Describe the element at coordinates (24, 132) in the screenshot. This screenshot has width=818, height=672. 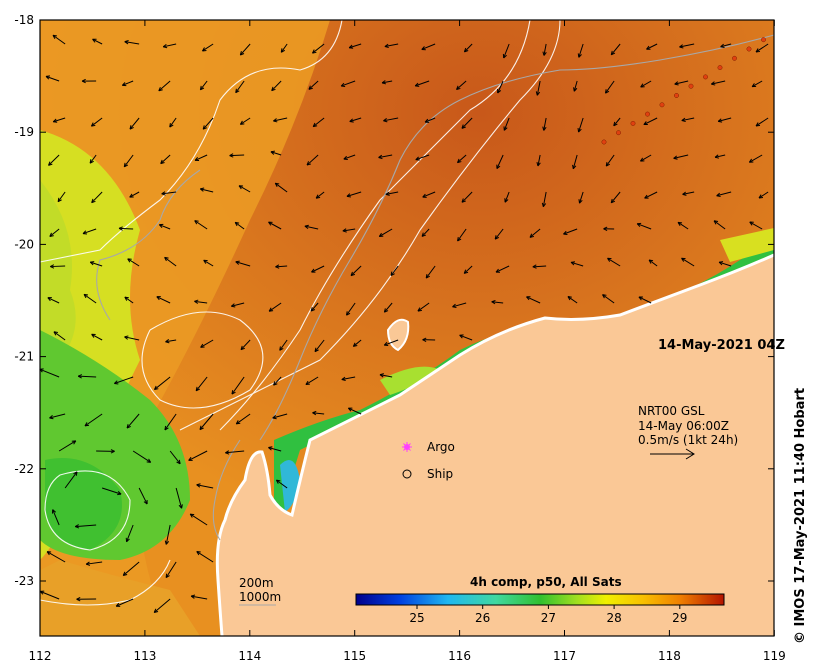
I see `lat-tick-label: -19` at that location.